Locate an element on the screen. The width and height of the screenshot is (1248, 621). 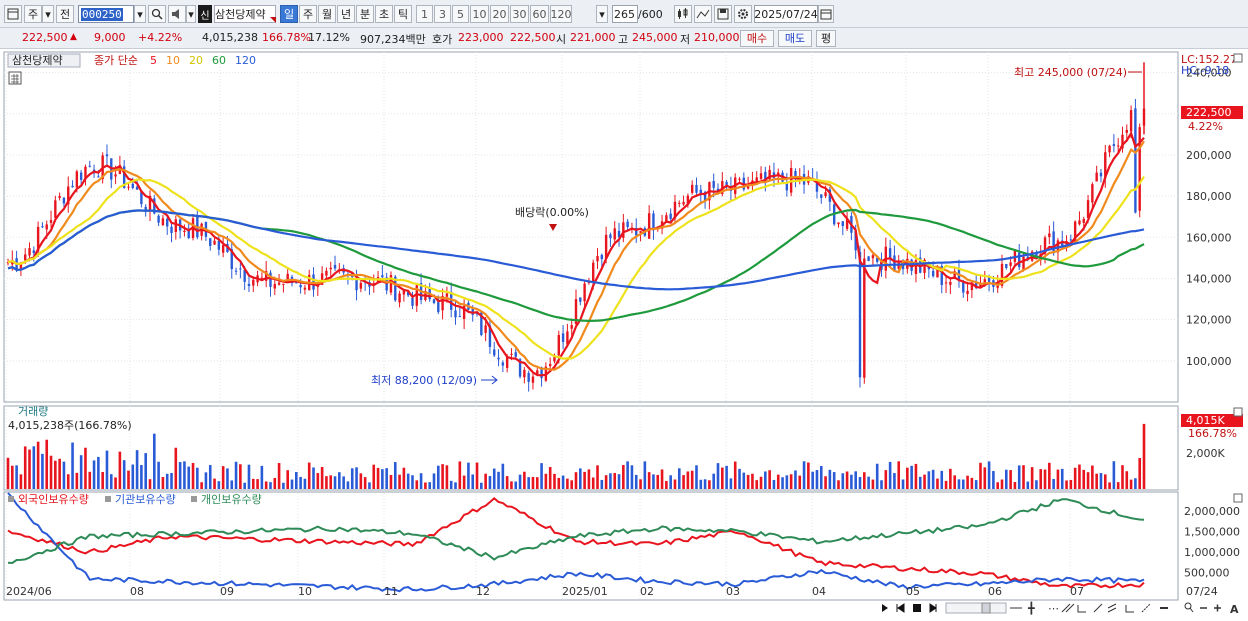
x-axis-label: 05 is located at coordinates (913, 591).